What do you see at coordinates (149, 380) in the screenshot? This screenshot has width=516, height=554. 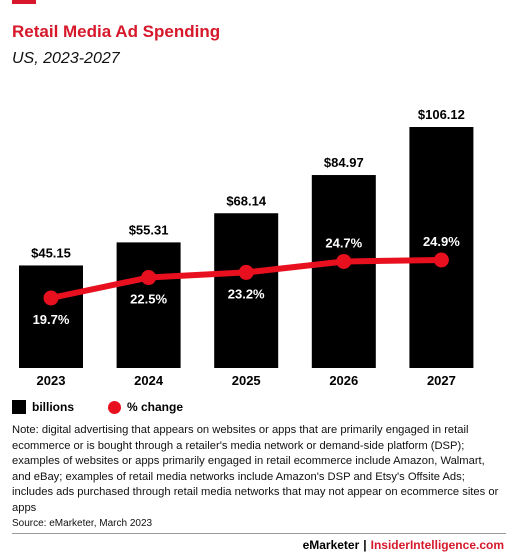 I see `x-tick-label-2024: 2024` at bounding box center [149, 380].